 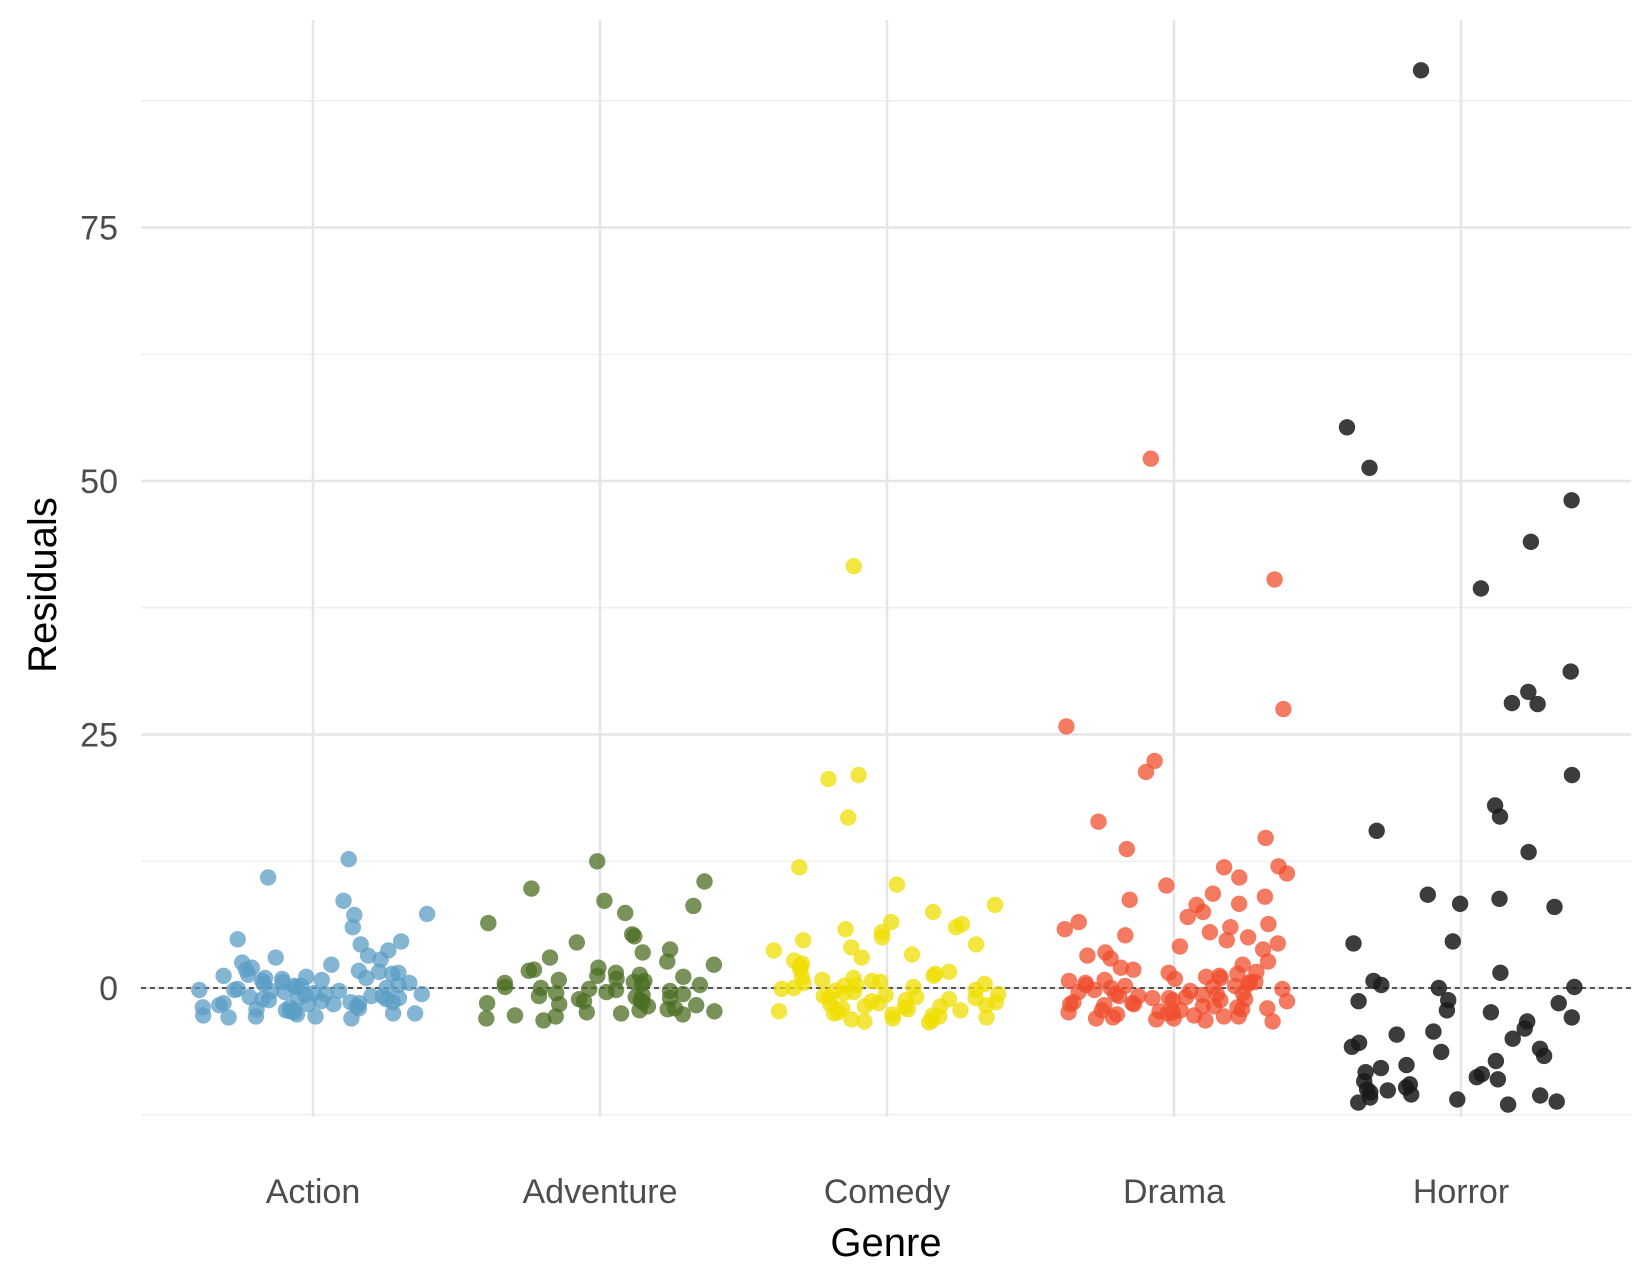 What do you see at coordinates (1174, 1192) in the screenshot?
I see `x-tick-label: Drama` at bounding box center [1174, 1192].